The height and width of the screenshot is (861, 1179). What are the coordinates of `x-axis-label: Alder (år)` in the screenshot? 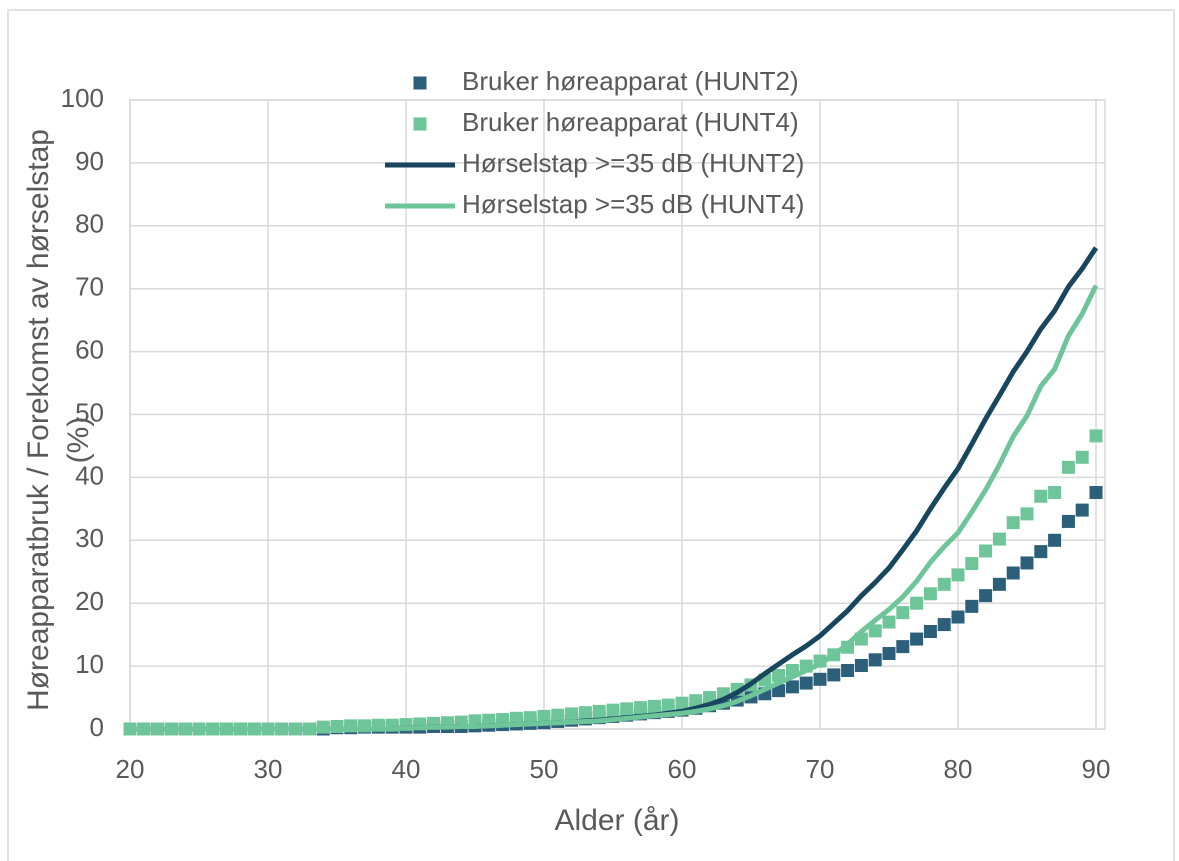 It's located at (616, 820).